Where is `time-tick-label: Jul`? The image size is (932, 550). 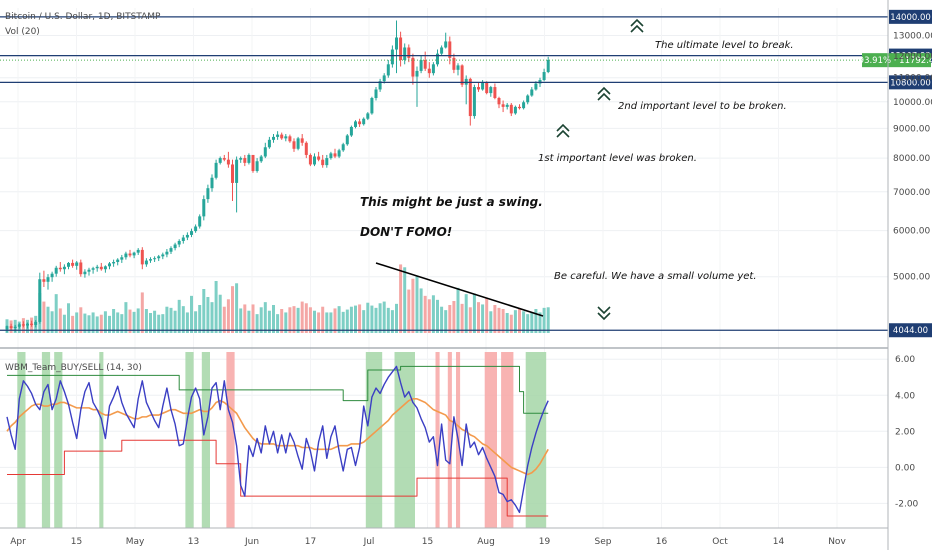 time-tick-label: Jul is located at coordinates (369, 542).